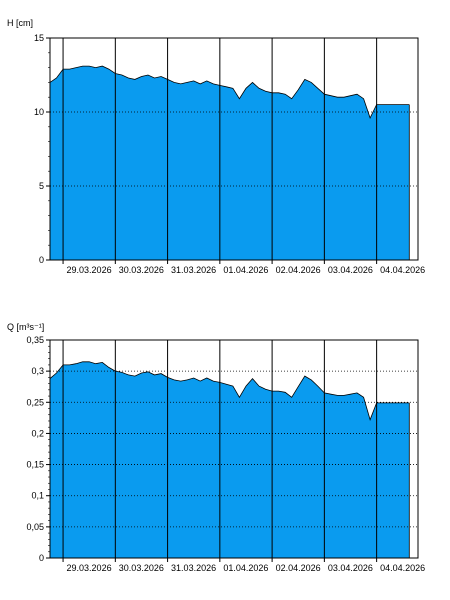 The width and height of the screenshot is (450, 600). I want to click on y-tick-label: 10, so click(39, 112).